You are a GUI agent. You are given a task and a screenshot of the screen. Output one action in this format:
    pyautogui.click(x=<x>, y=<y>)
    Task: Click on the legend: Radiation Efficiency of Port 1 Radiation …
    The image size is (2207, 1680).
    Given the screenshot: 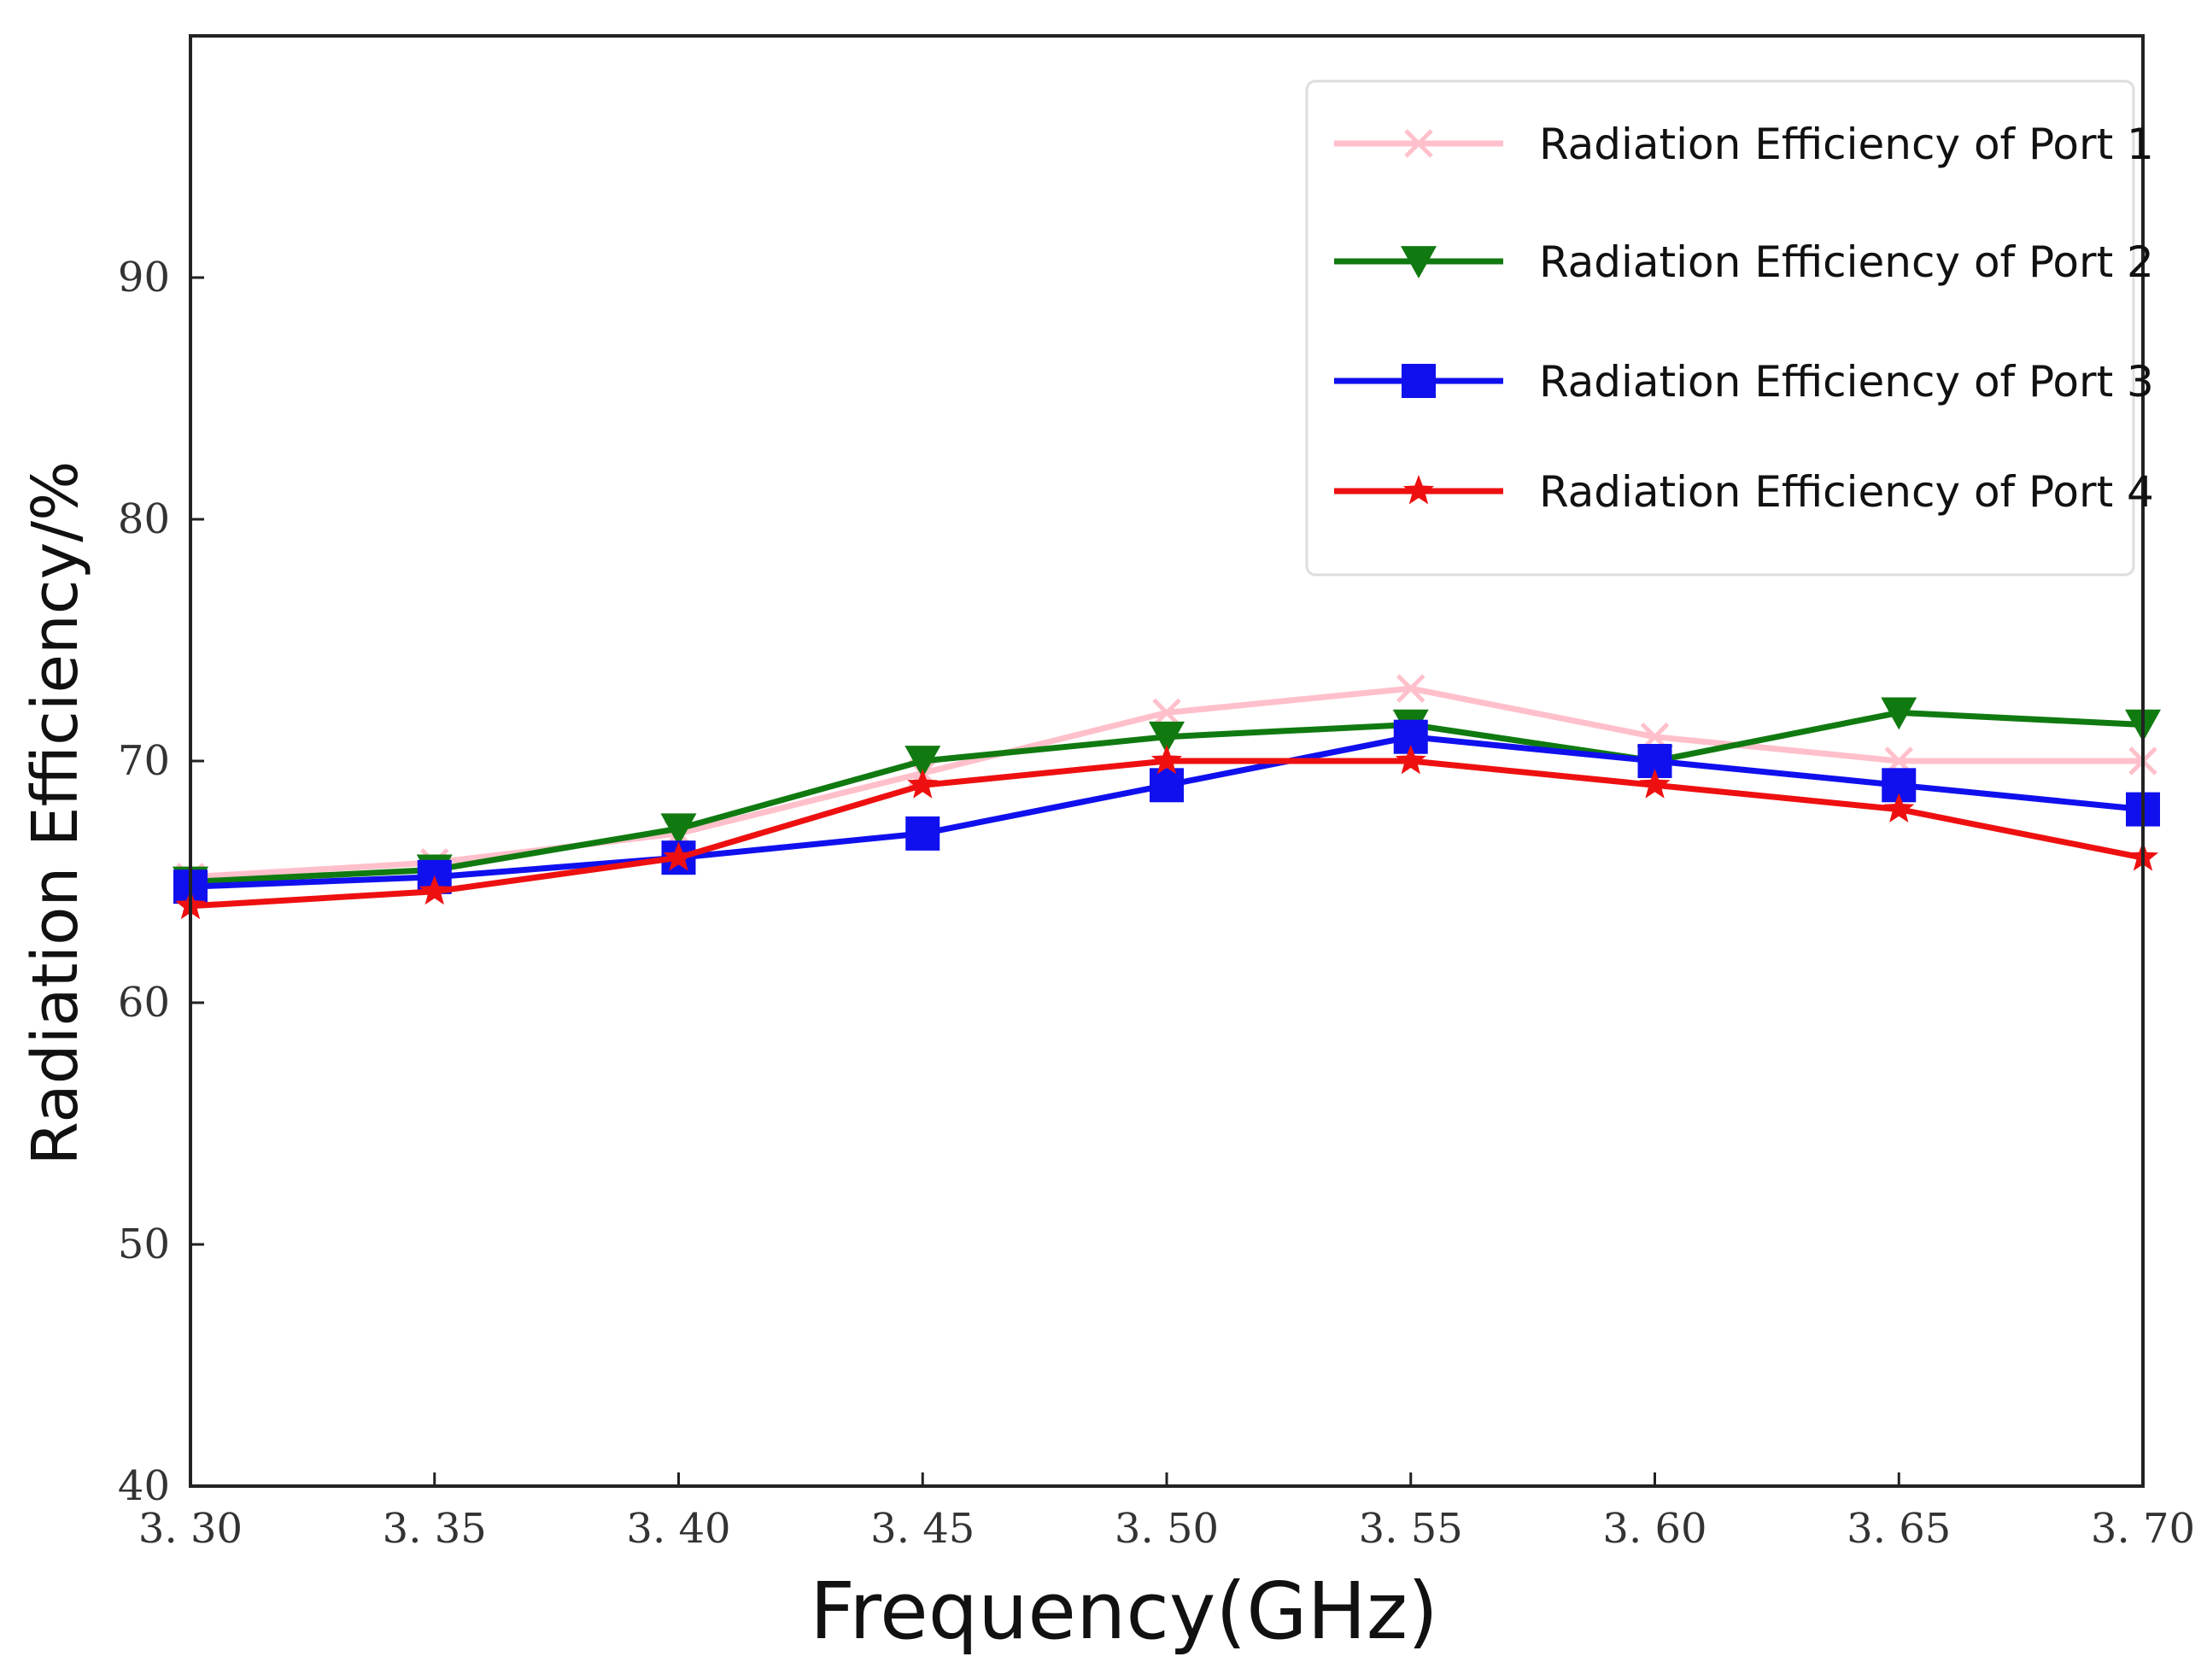 What is the action you would take?
    pyautogui.click(x=1729, y=328)
    